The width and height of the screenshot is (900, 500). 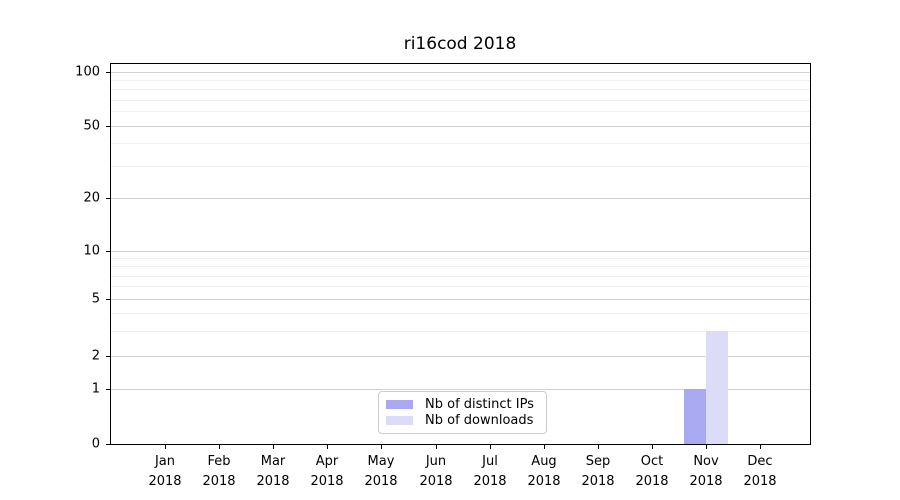 What do you see at coordinates (91, 126) in the screenshot?
I see `ytick-label-50: 50` at bounding box center [91, 126].